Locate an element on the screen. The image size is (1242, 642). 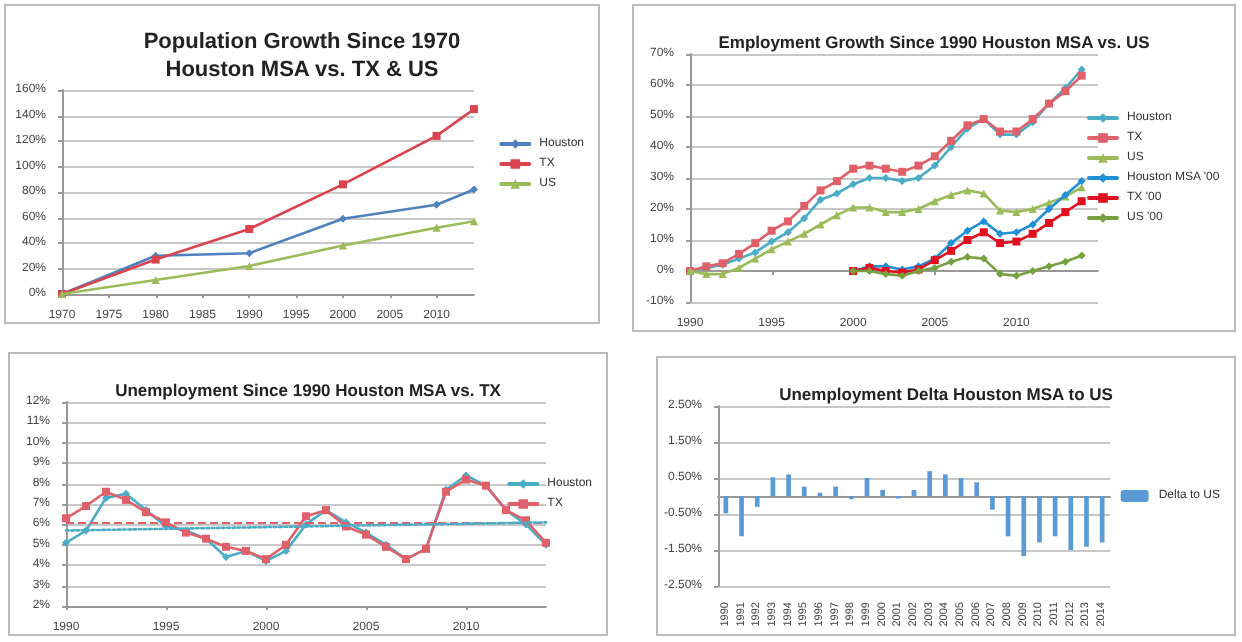
chart-title: Population Growth Since 1970 Houston MSA vs. TX & US is located at coordinates (302, 56).